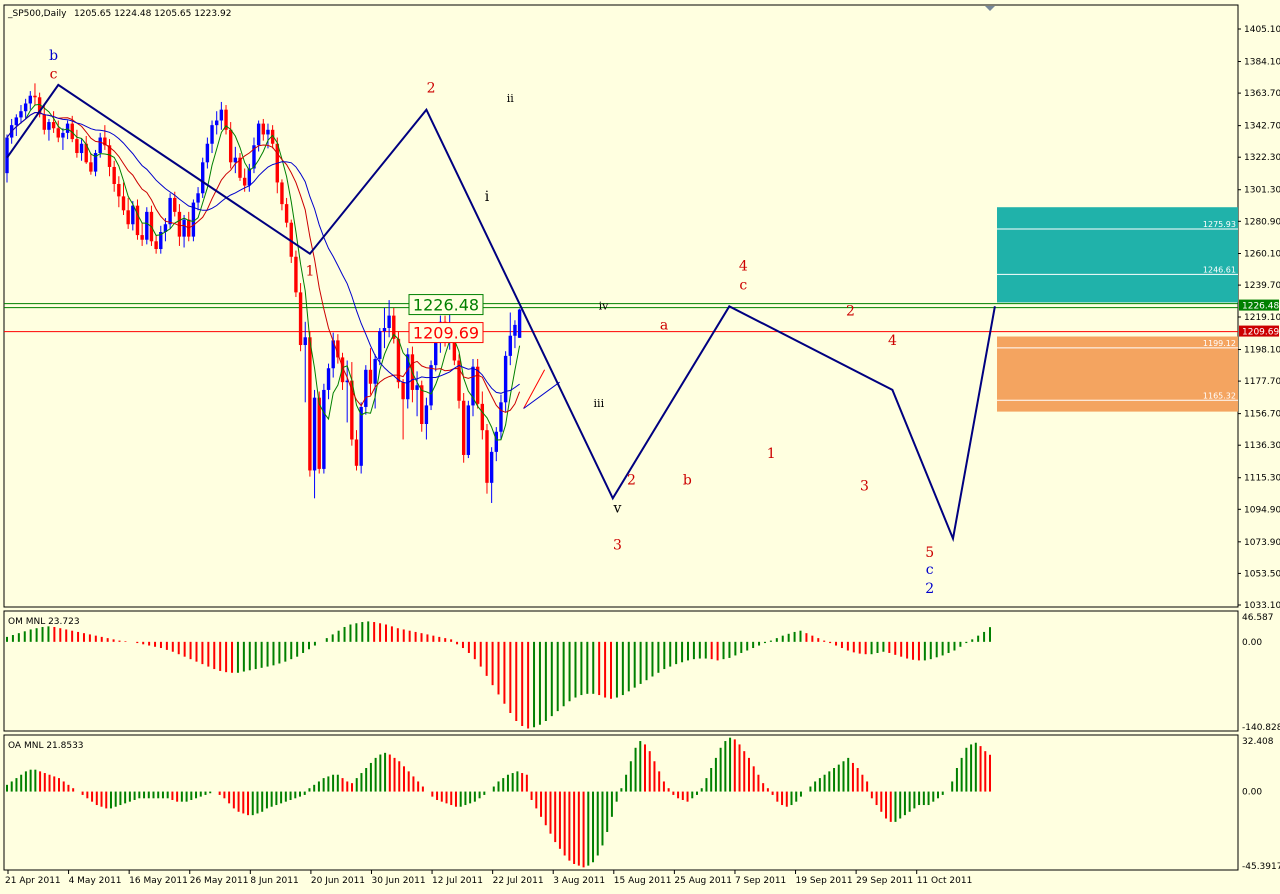  Describe the element at coordinates (1262, 543) in the screenshot. I see `y-tick-label: 1073.90` at that location.